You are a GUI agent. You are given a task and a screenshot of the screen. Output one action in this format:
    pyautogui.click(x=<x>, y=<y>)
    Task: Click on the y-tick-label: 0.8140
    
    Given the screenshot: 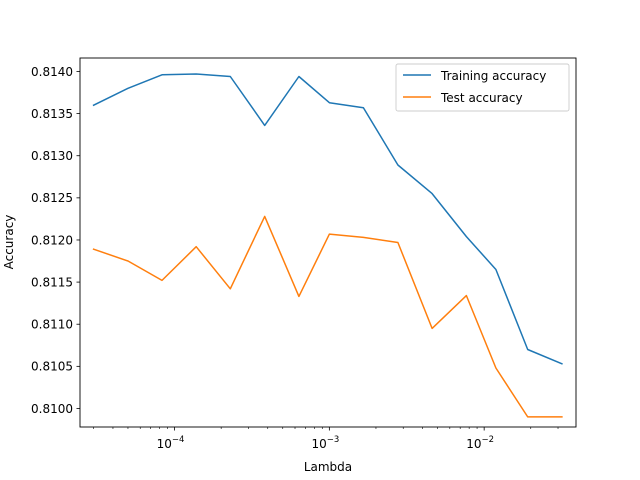 What is the action you would take?
    pyautogui.click(x=52, y=72)
    